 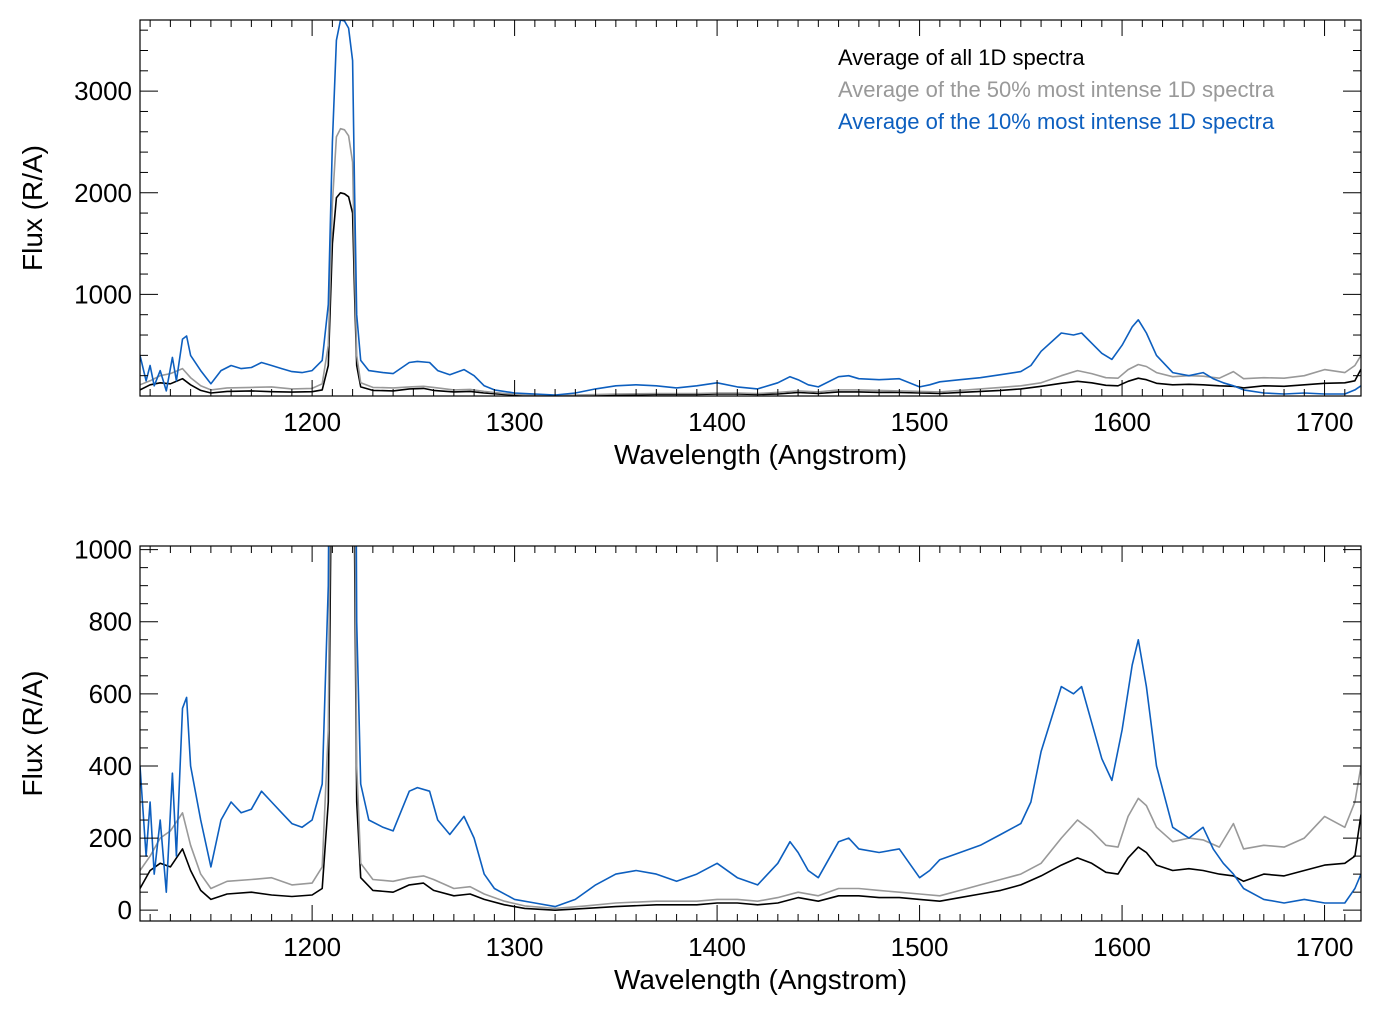 What do you see at coordinates (103, 193) in the screenshot?
I see `y-tick-label: 2000` at bounding box center [103, 193].